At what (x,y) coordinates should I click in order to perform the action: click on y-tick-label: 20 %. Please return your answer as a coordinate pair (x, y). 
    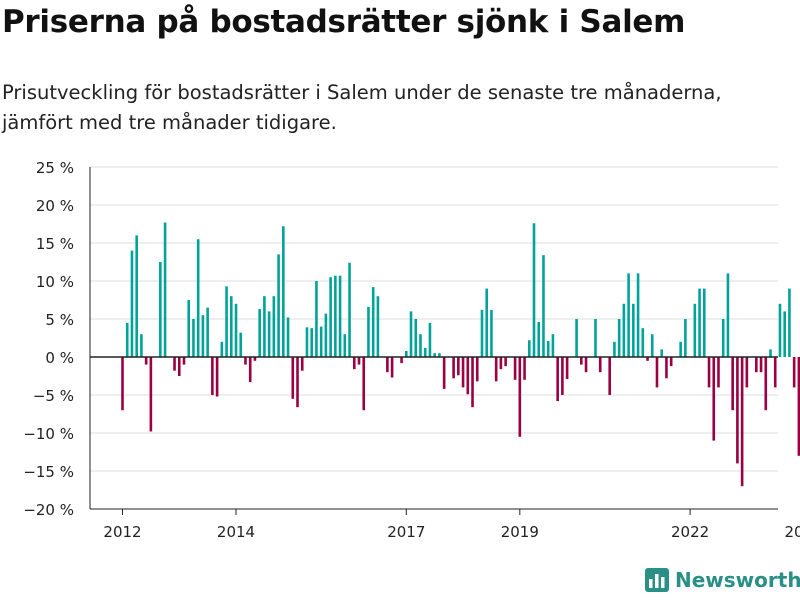
    Looking at the image, I should click on (55, 206).